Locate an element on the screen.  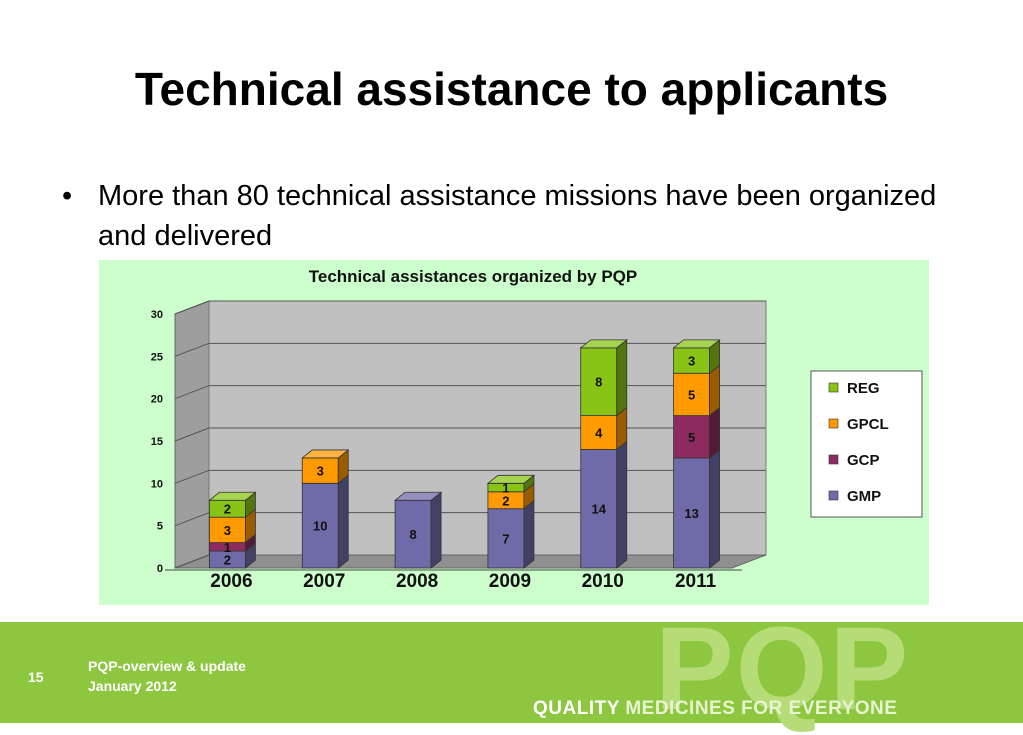
x-tick-label: 2011 is located at coordinates (696, 581).